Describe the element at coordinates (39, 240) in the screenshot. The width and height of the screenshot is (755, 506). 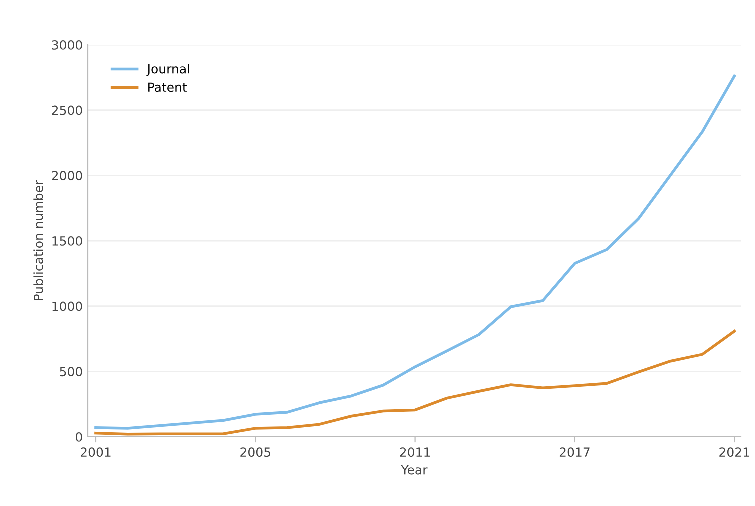
I see `y-axis-title: Publication number` at that location.